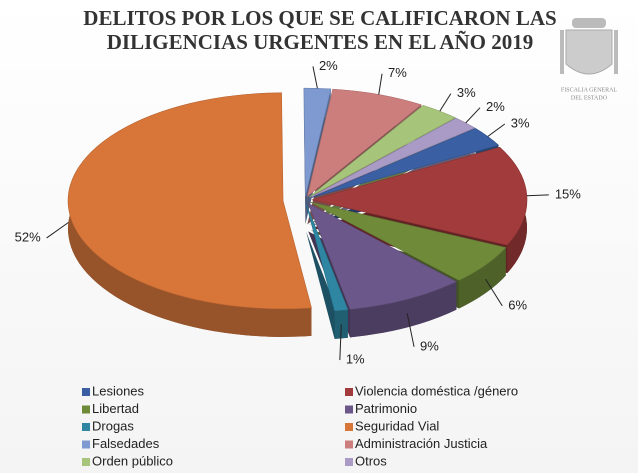  I want to click on data-label: 52%, so click(28, 236).